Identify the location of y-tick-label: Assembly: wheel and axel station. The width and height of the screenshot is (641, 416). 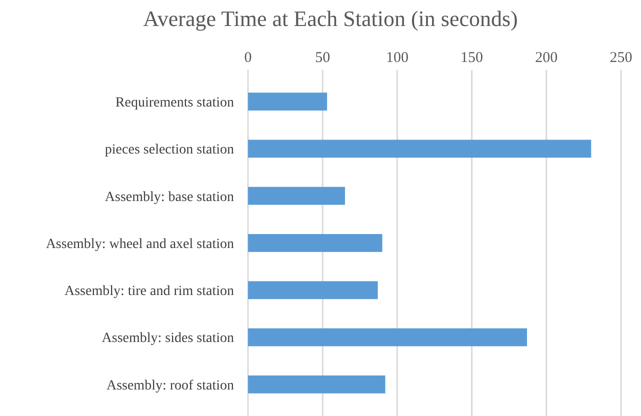
(140, 244).